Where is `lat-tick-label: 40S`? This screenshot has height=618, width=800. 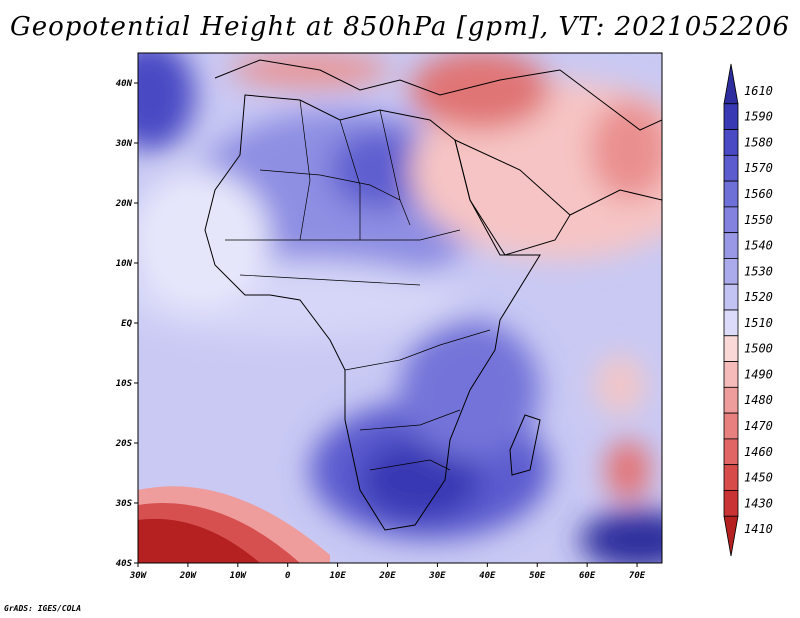
lat-tick-label: 40S is located at coordinates (124, 564).